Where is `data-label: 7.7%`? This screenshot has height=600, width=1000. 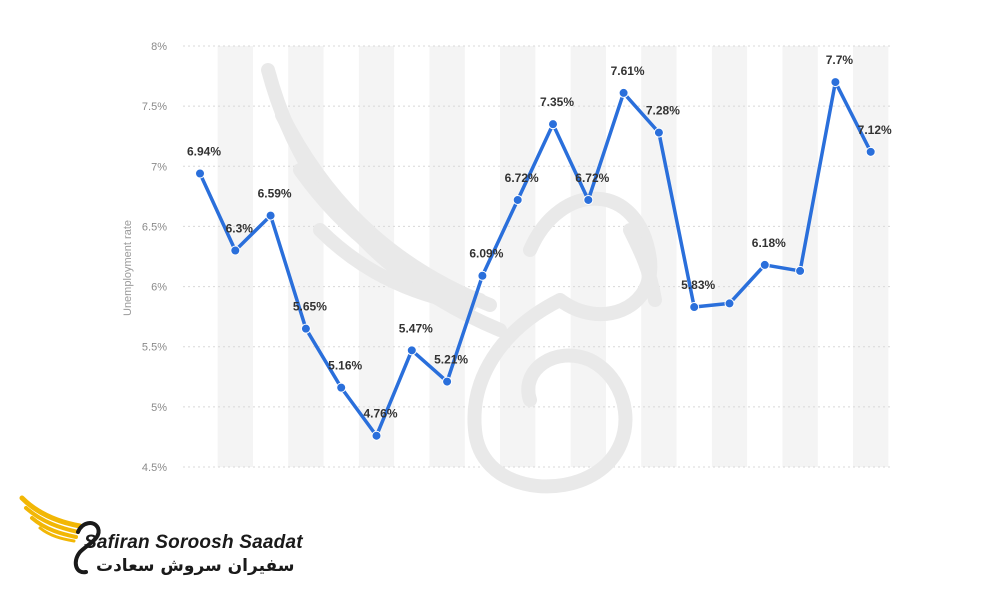
data-label: 7.7% is located at coordinates (840, 60).